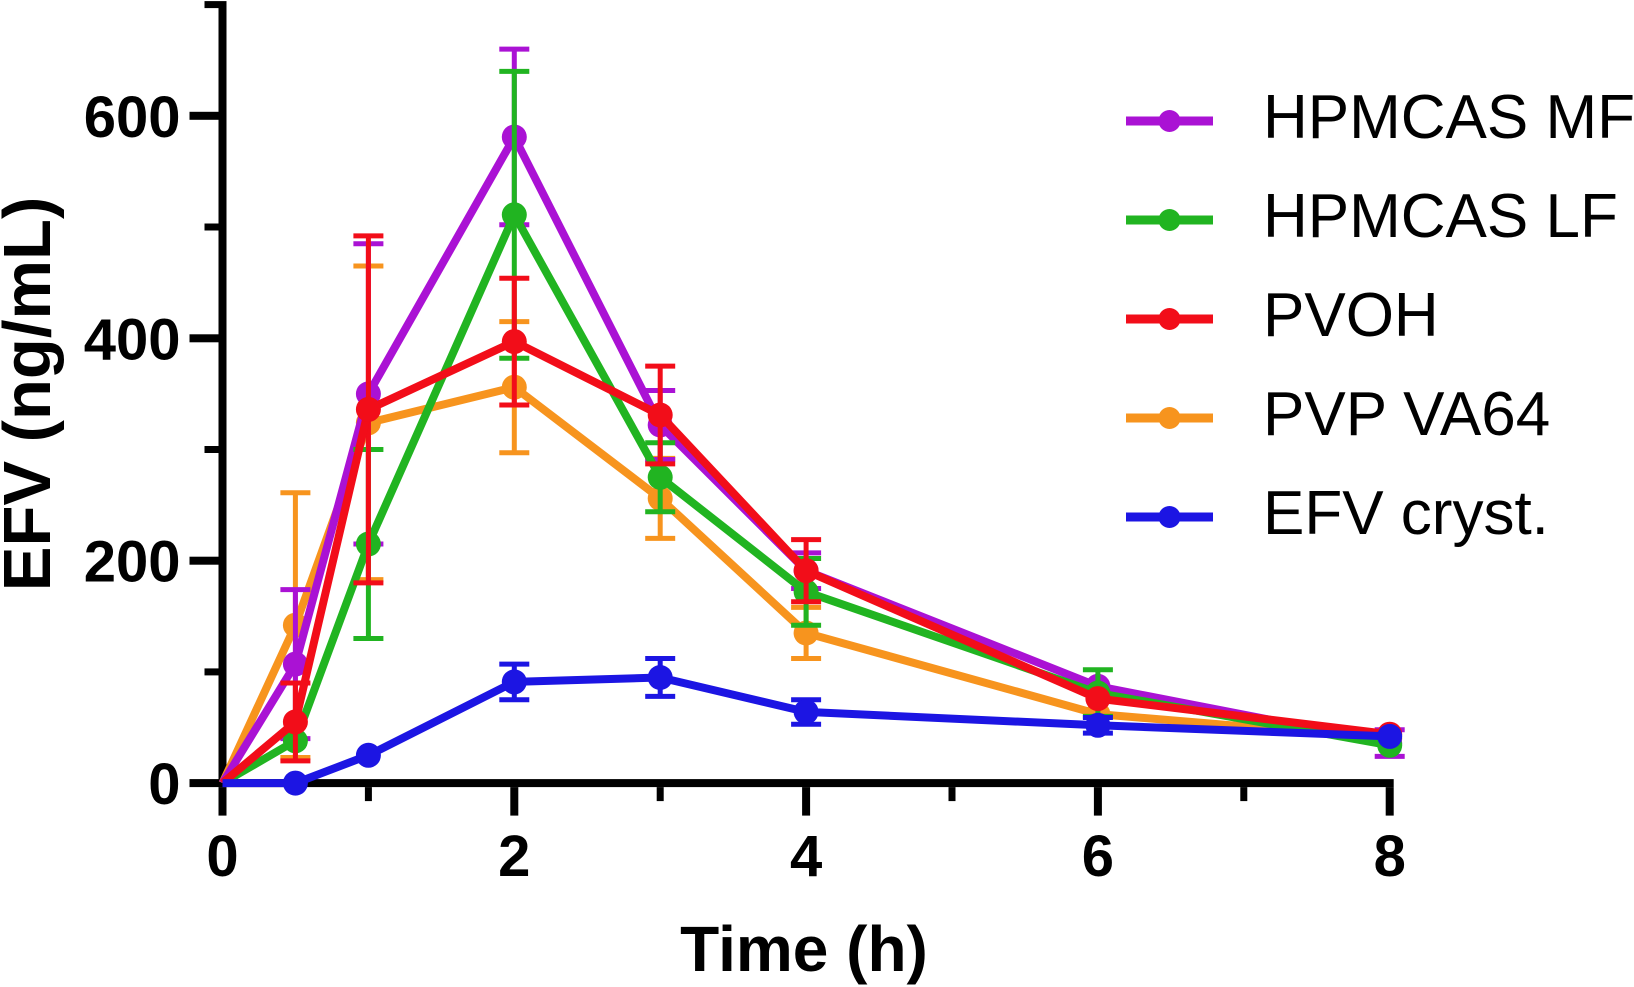 The height and width of the screenshot is (987, 1634). I want to click on svg-text: PVP VA64, so click(1406, 414).